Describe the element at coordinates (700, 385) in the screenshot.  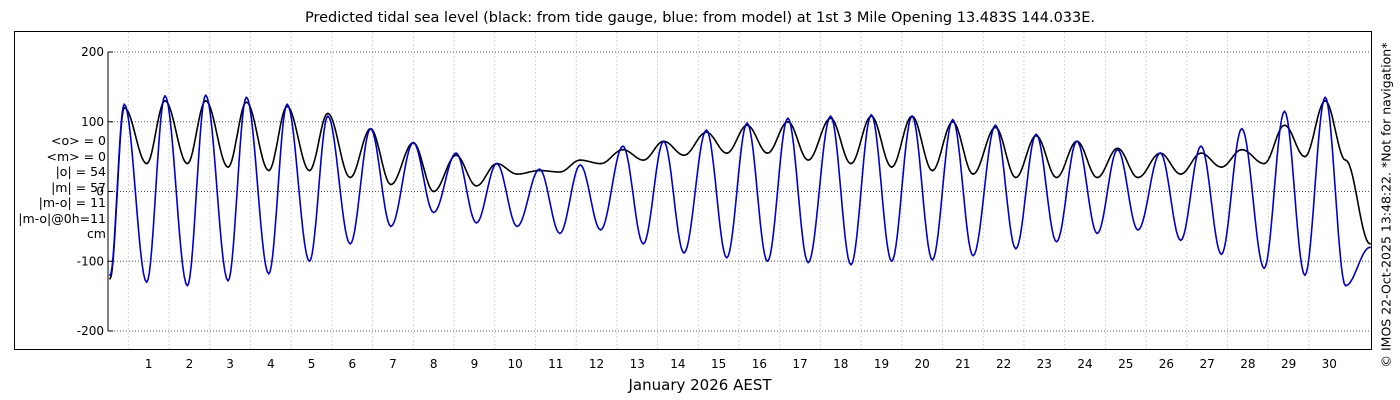
I see `x-axis-label: January 2026 AEST` at that location.